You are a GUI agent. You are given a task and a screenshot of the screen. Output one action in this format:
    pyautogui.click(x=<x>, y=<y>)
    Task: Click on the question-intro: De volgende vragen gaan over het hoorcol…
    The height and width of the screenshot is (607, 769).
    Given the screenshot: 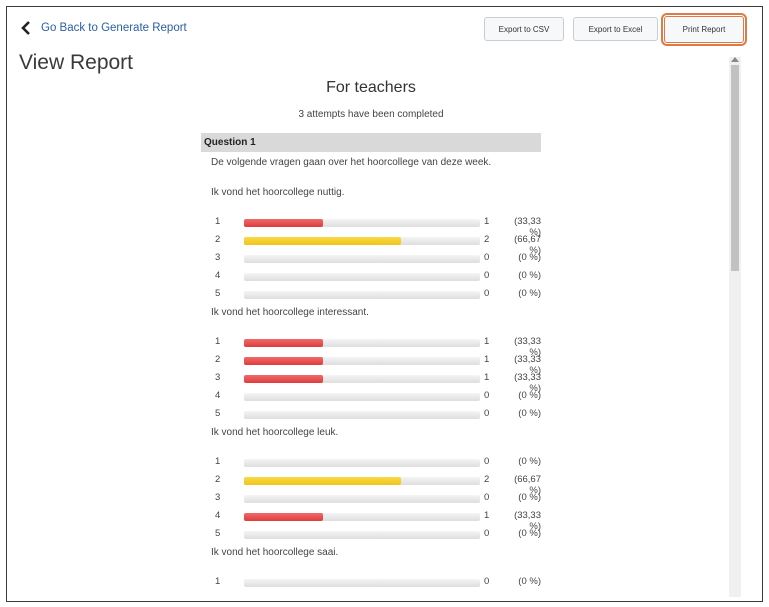 What is the action you would take?
    pyautogui.click(x=351, y=162)
    